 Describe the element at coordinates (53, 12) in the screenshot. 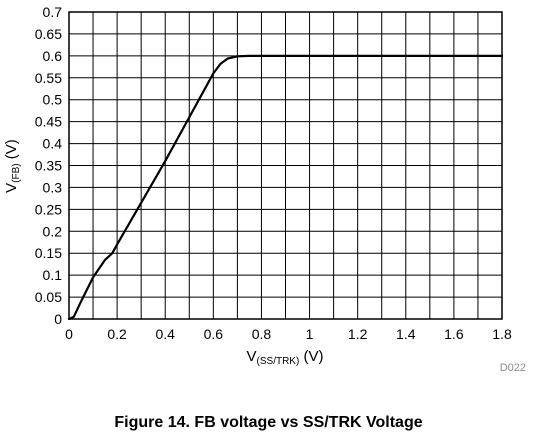

I see `y-tick-label: 0.7` at that location.